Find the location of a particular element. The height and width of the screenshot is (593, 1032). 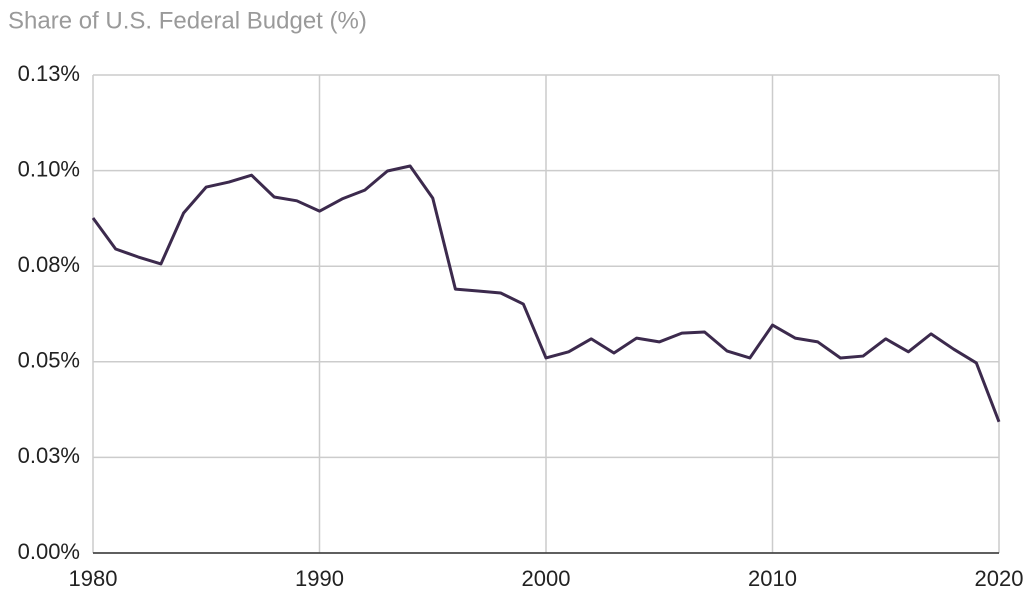

x-tick-label: 2010 is located at coordinates (772, 578).